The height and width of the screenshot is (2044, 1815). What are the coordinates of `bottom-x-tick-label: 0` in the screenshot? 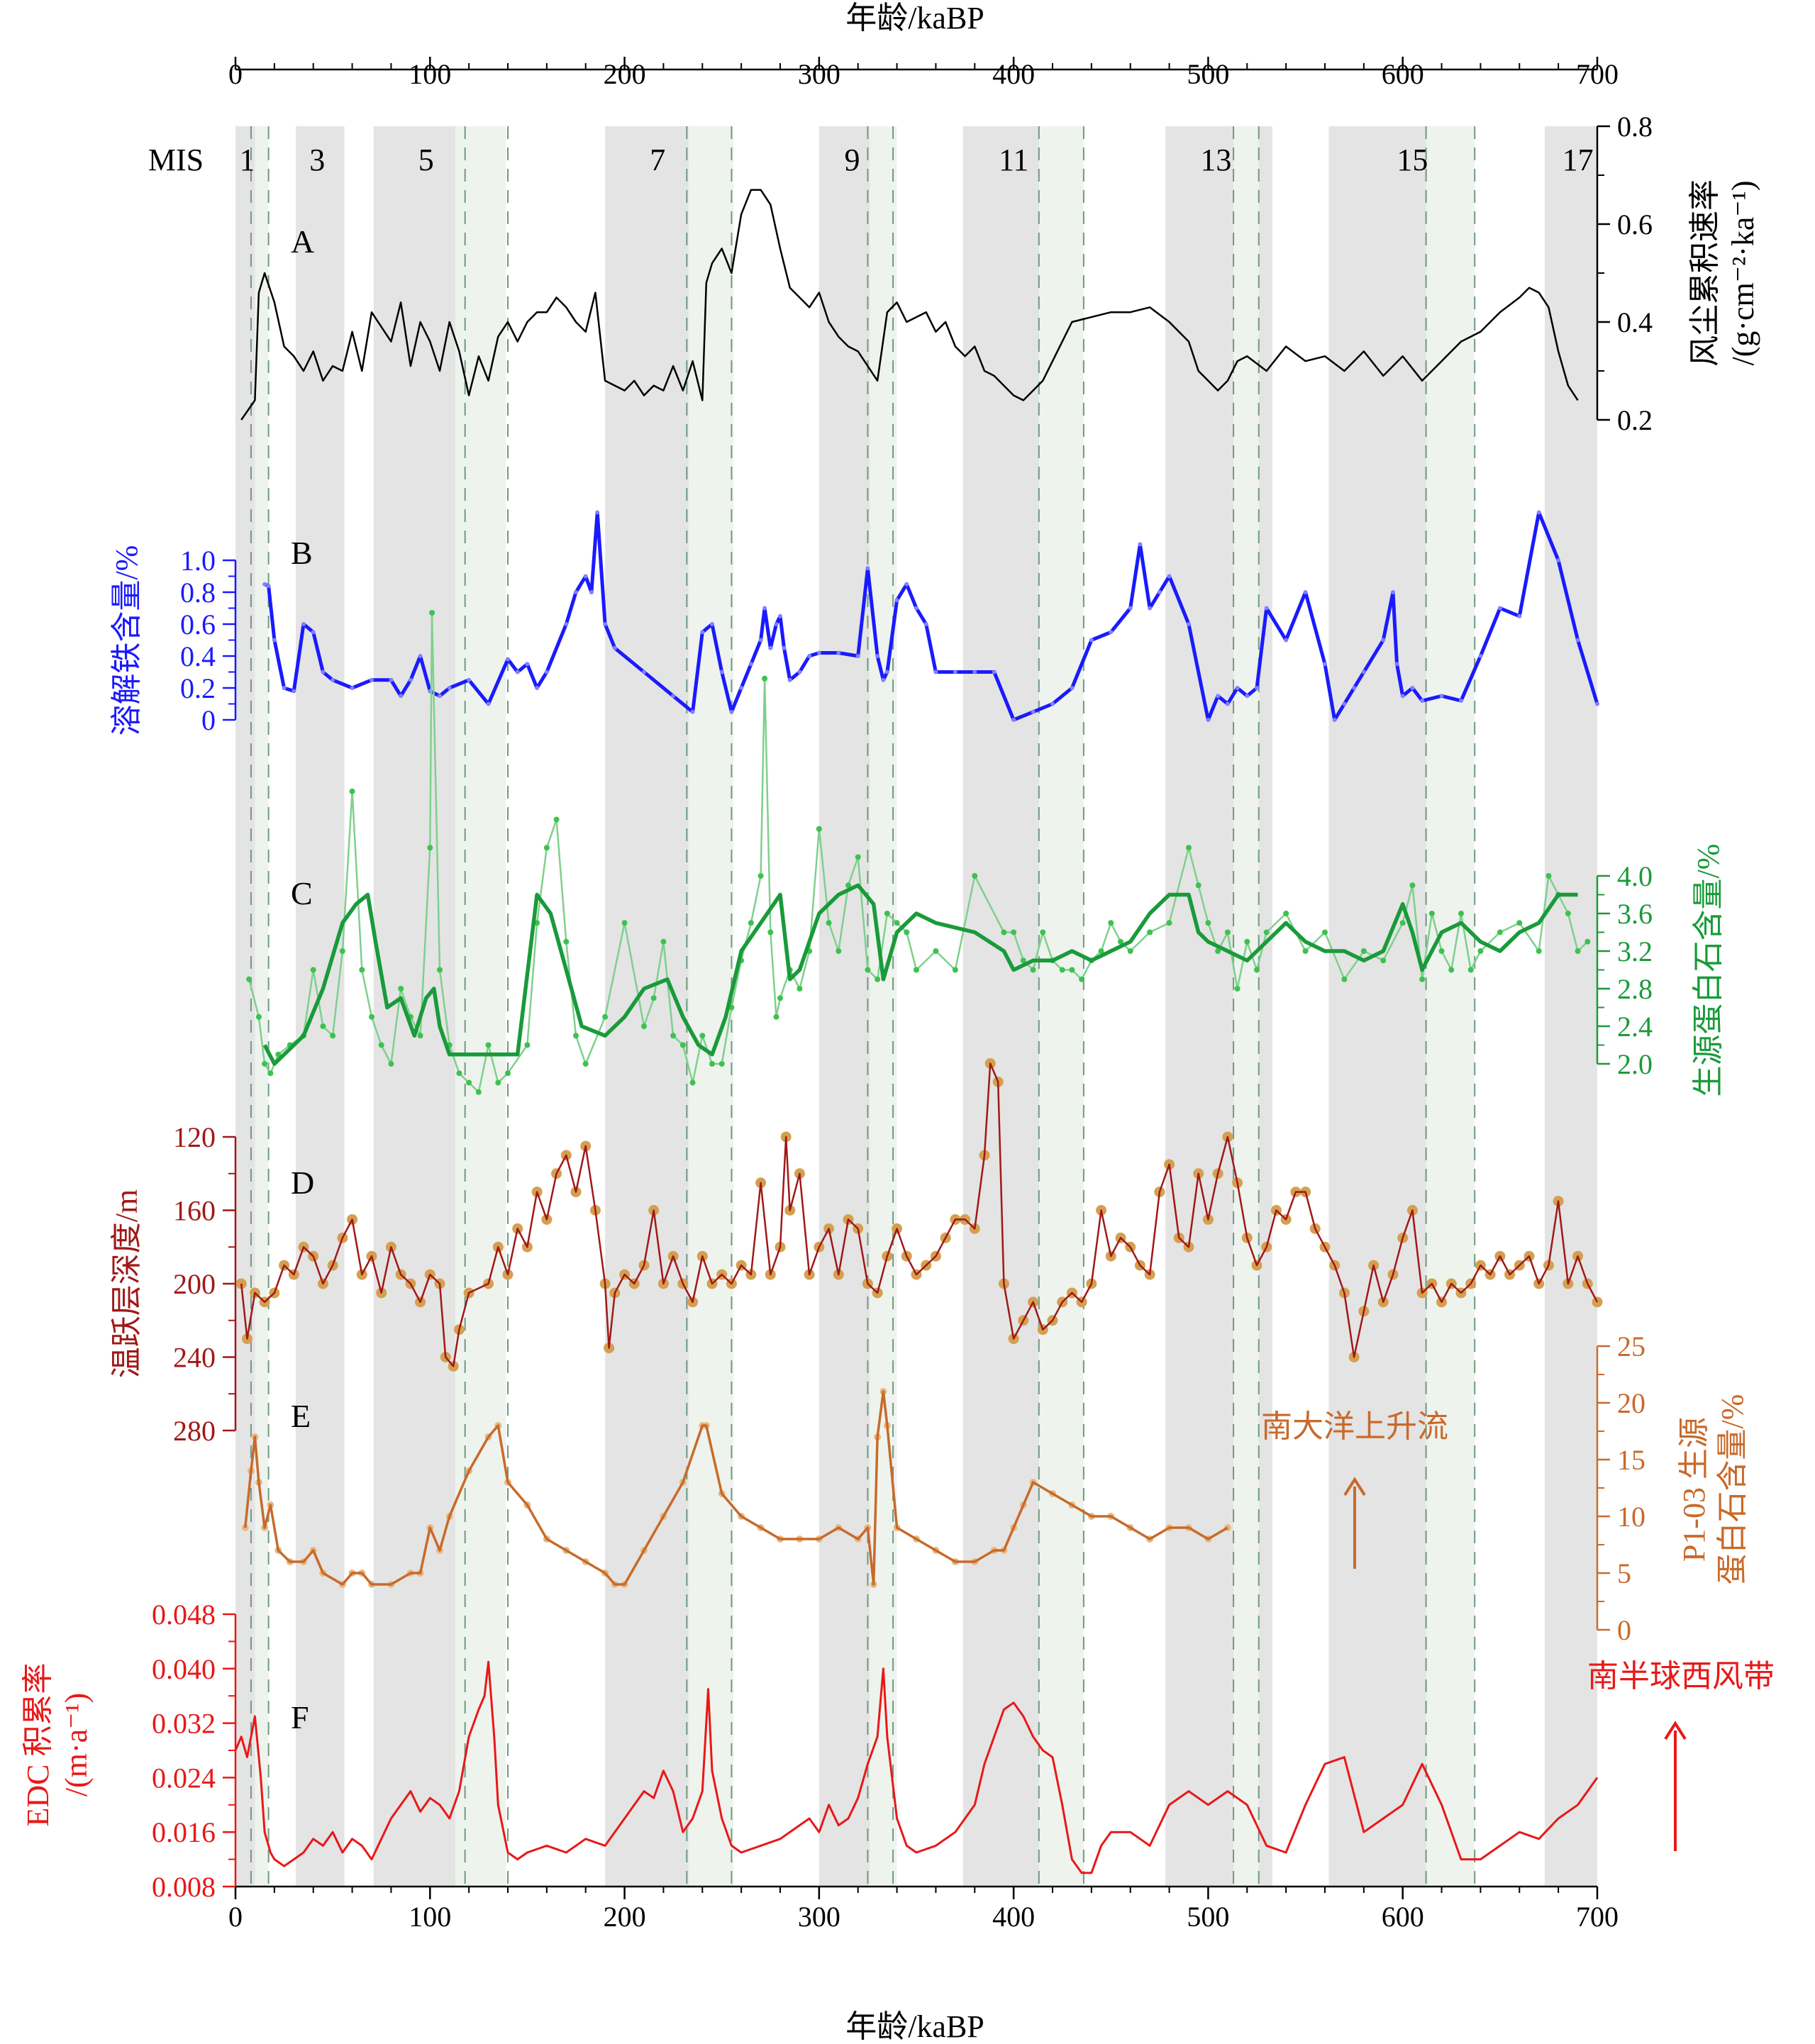 It's located at (236, 1917).